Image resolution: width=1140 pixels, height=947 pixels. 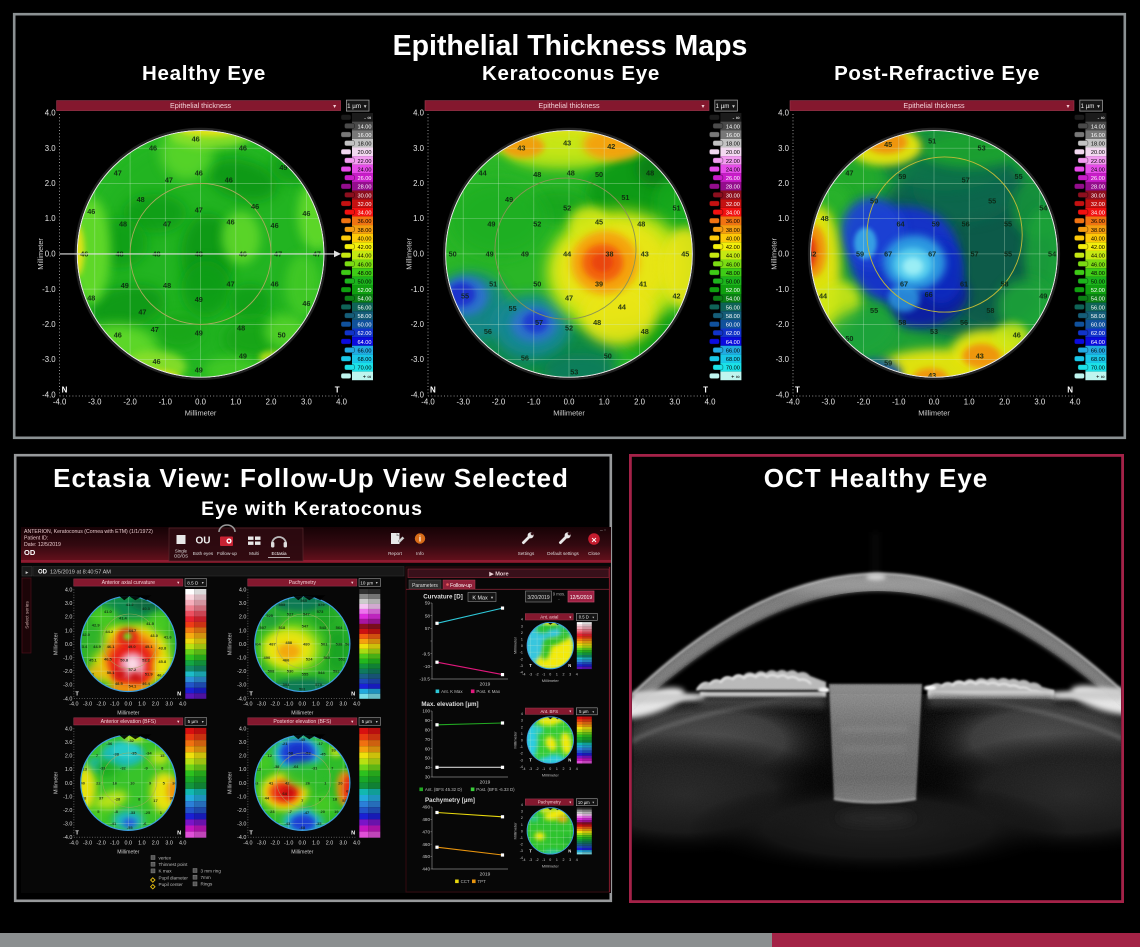 What do you see at coordinates (98, 811) in the screenshot?
I see `svg-text: 5` at bounding box center [98, 811].